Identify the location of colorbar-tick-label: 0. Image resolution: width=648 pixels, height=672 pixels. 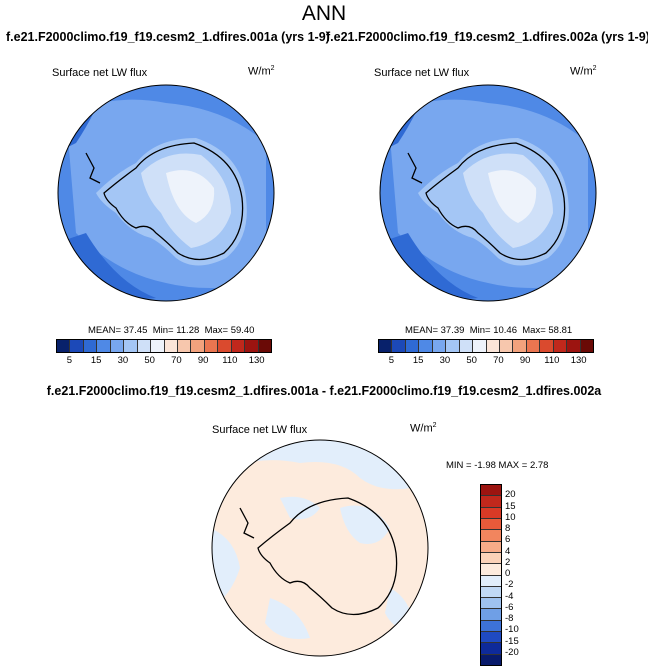
(508, 573).